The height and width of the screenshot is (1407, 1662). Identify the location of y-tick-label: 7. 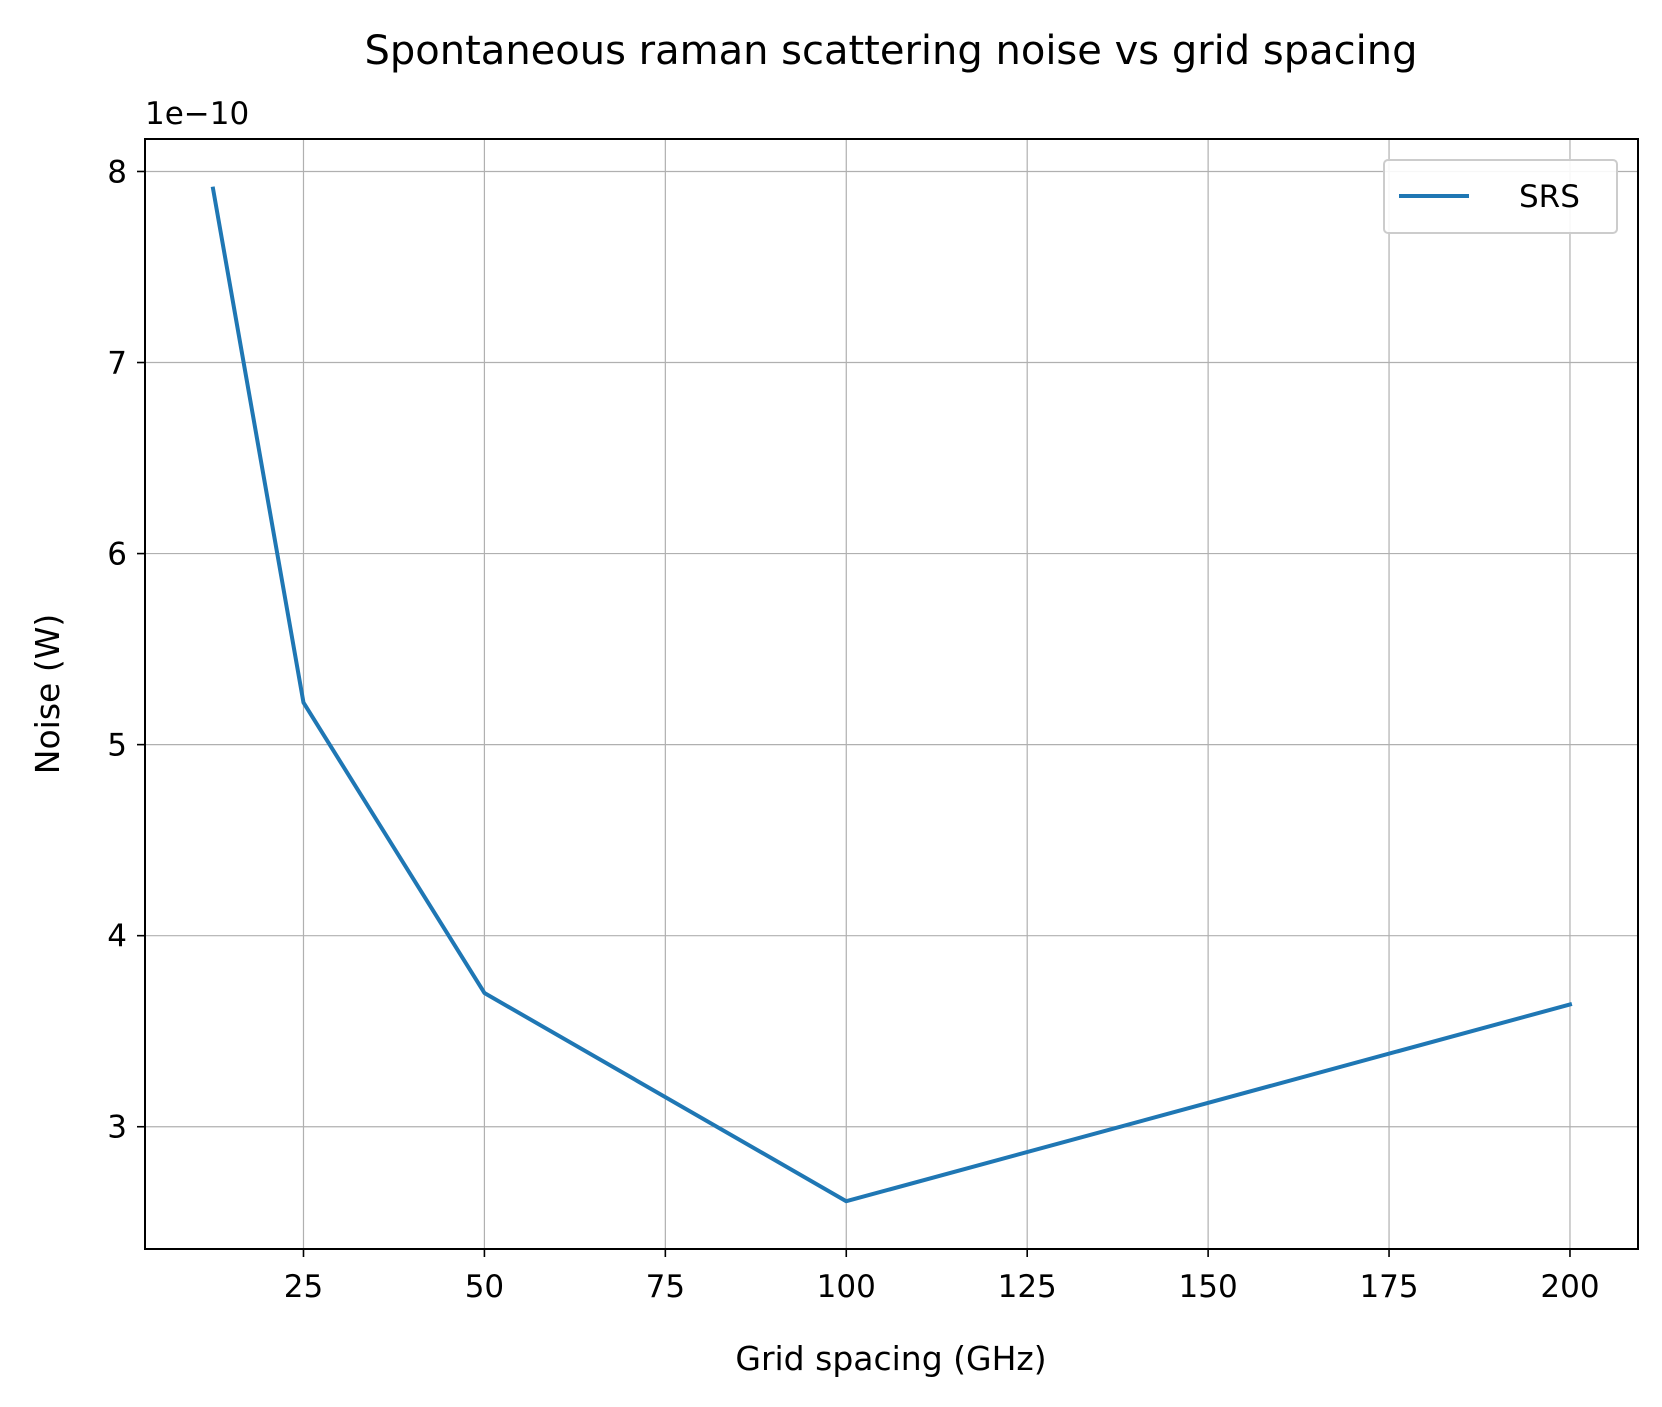
(117, 364).